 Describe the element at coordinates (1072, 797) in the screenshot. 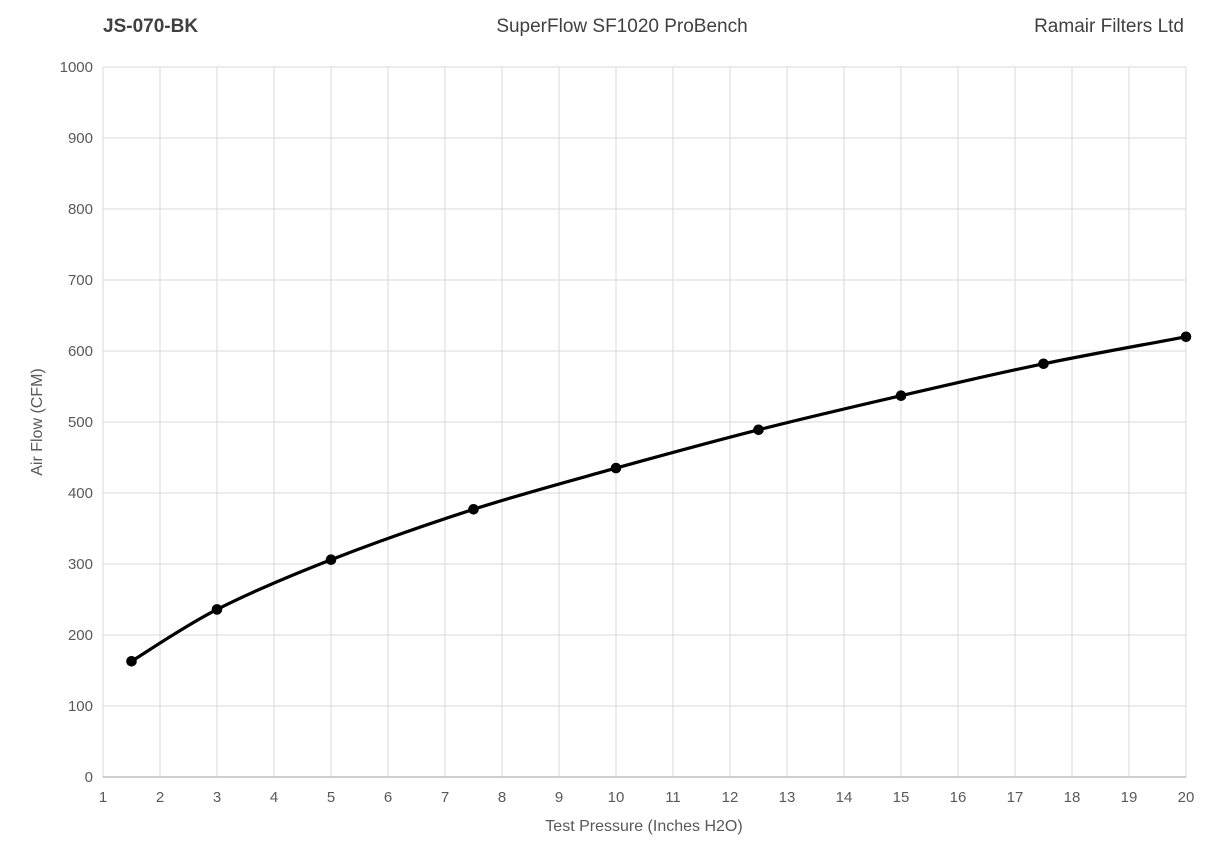

I see `x-tick-label: 18` at that location.